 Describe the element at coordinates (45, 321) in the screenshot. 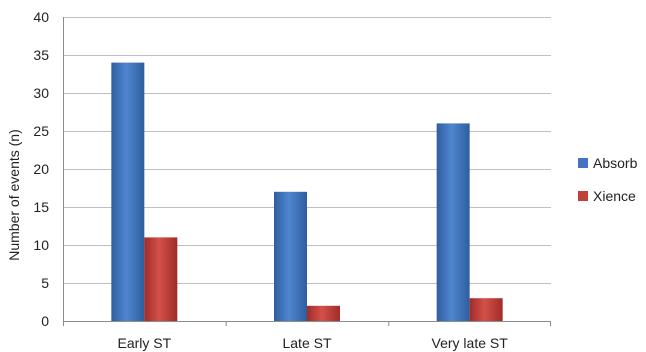

I see `y-tick-label: 0` at that location.